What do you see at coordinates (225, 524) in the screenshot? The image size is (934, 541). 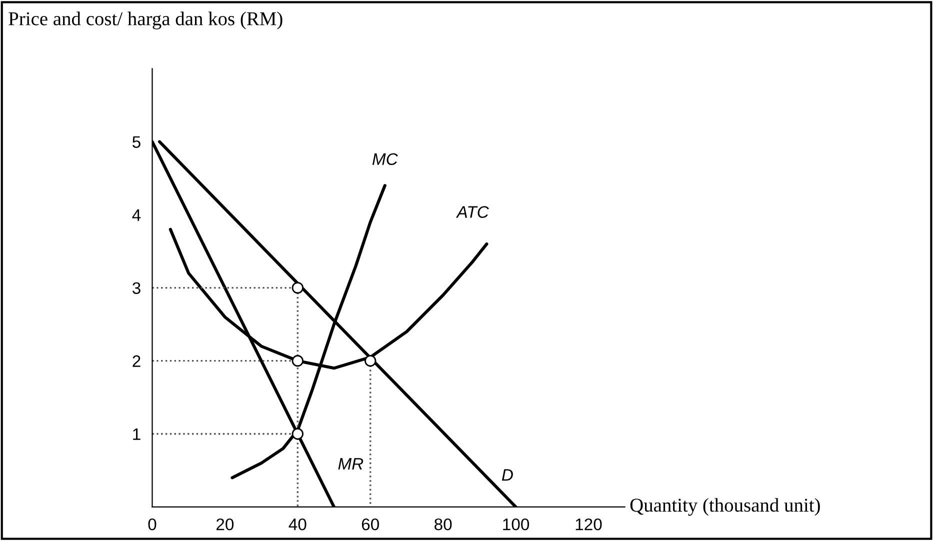 I see `x-tick-label: 20` at bounding box center [225, 524].